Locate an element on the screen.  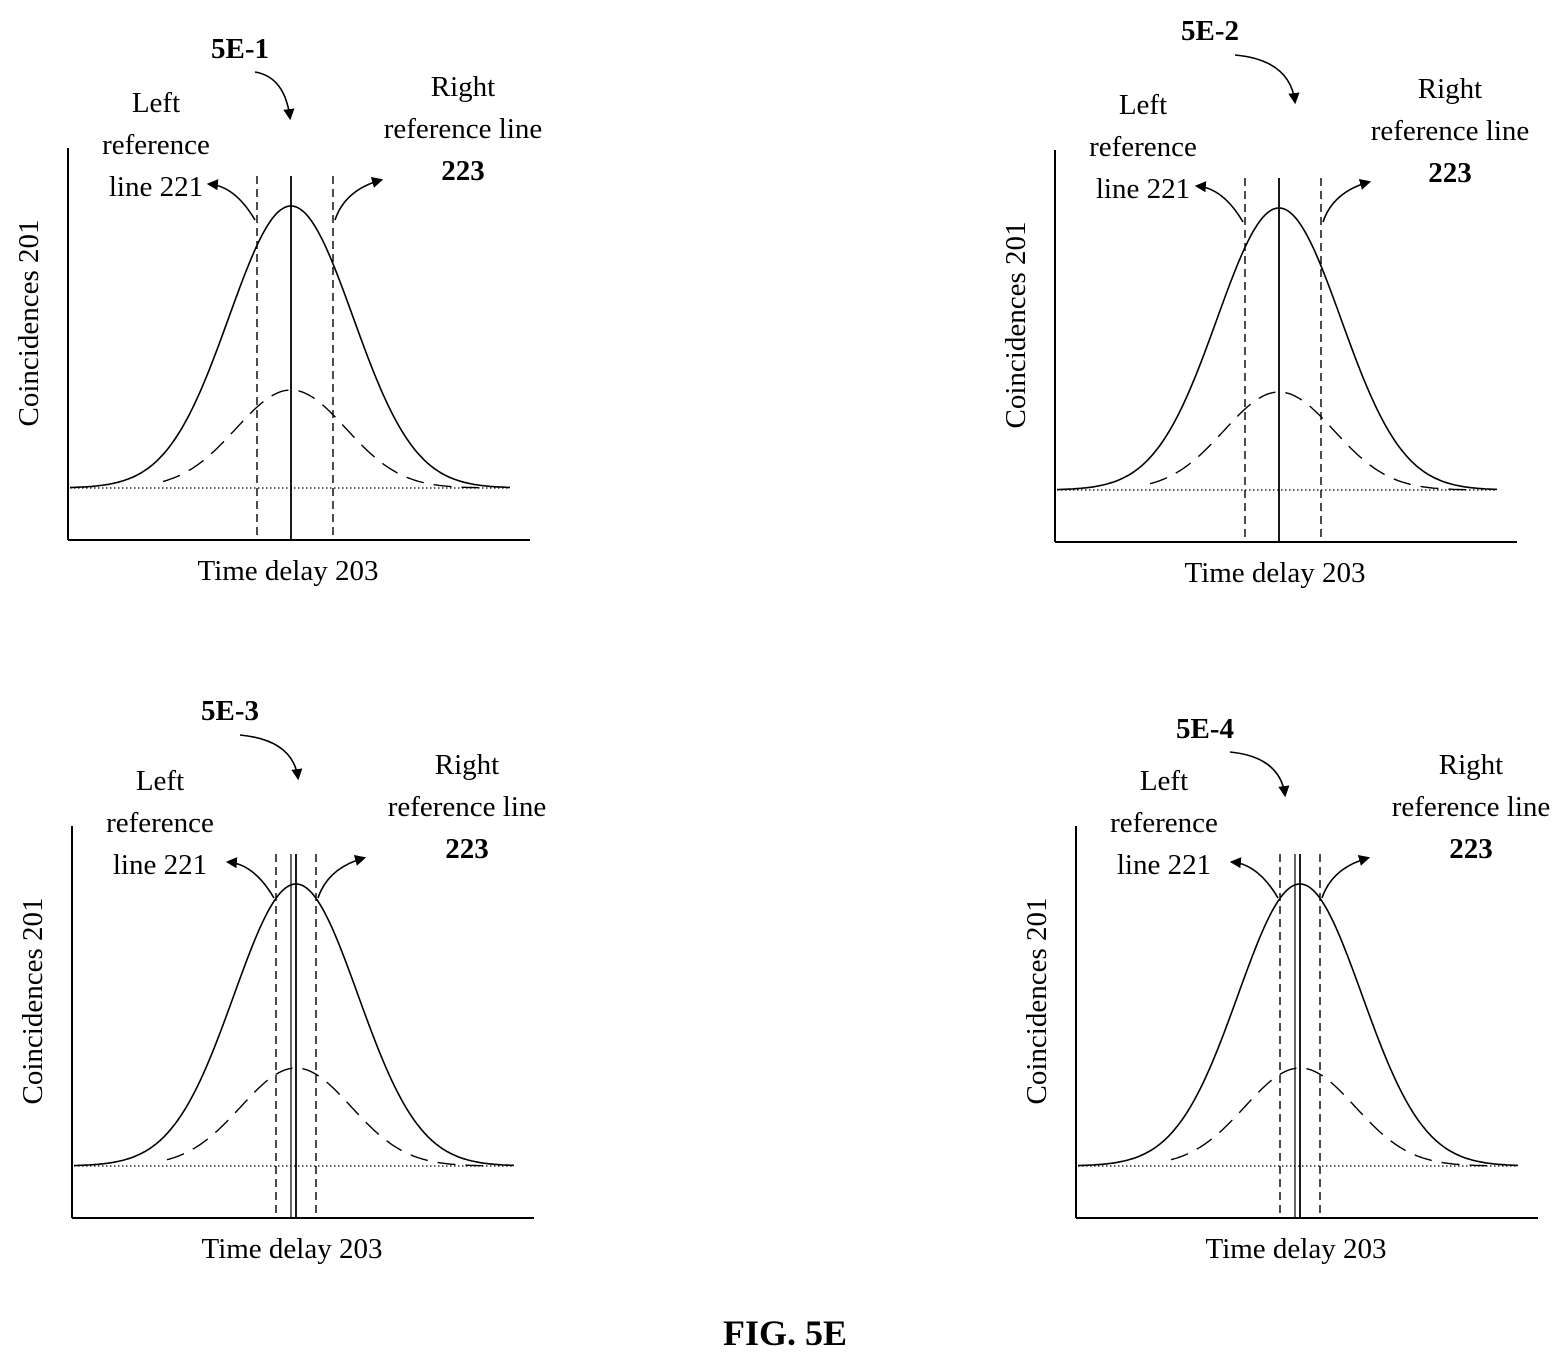
panel-id: 5E-1 is located at coordinates (240, 49).